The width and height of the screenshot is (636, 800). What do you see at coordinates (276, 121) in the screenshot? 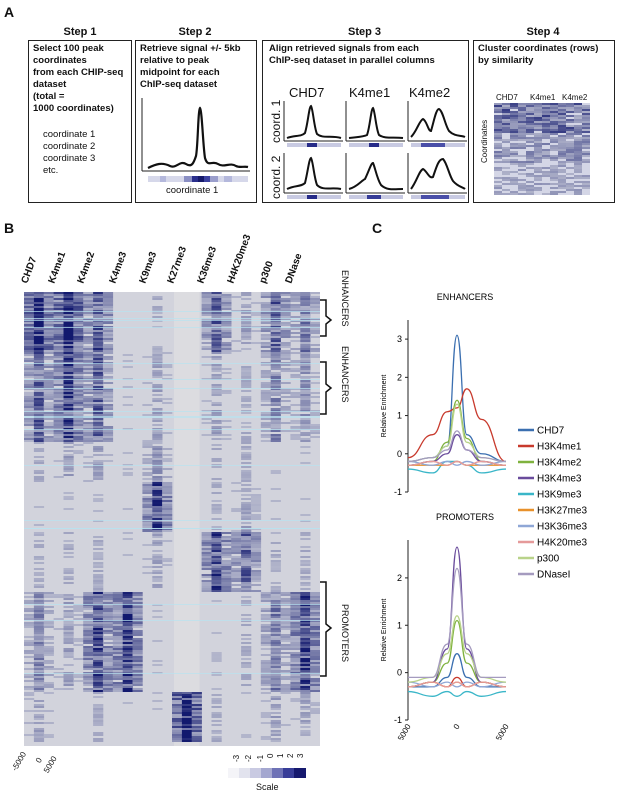
I see `step3-row-coord1: coord. 1` at bounding box center [276, 121].